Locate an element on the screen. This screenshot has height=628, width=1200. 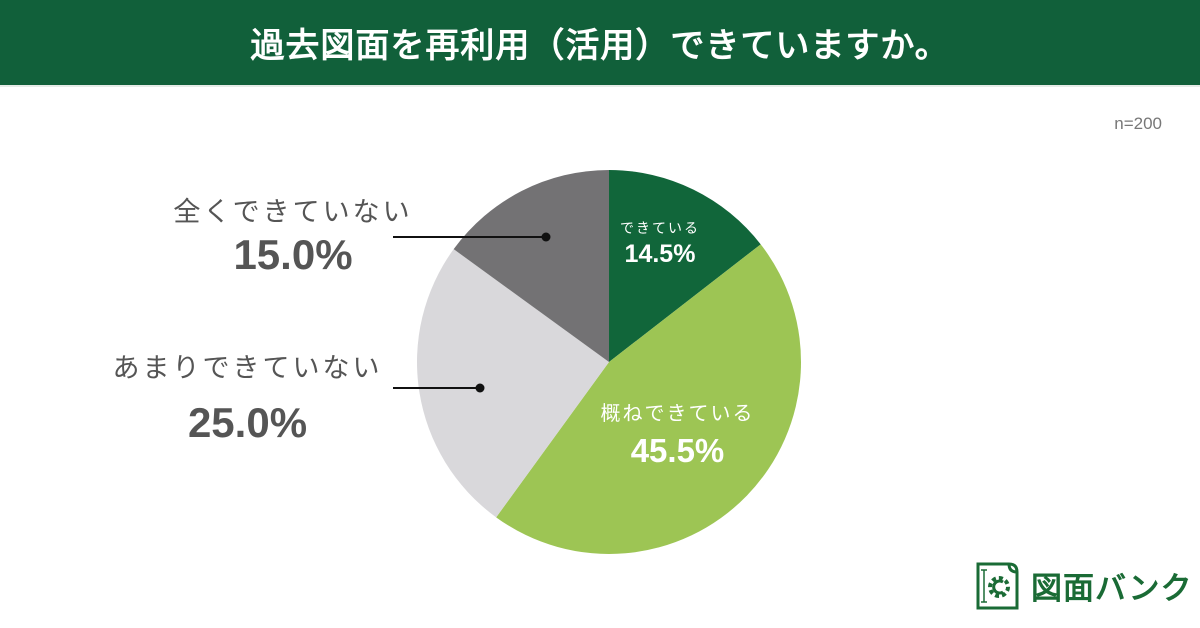
slice-label-done: できている 14.5% is located at coordinates (660, 243).